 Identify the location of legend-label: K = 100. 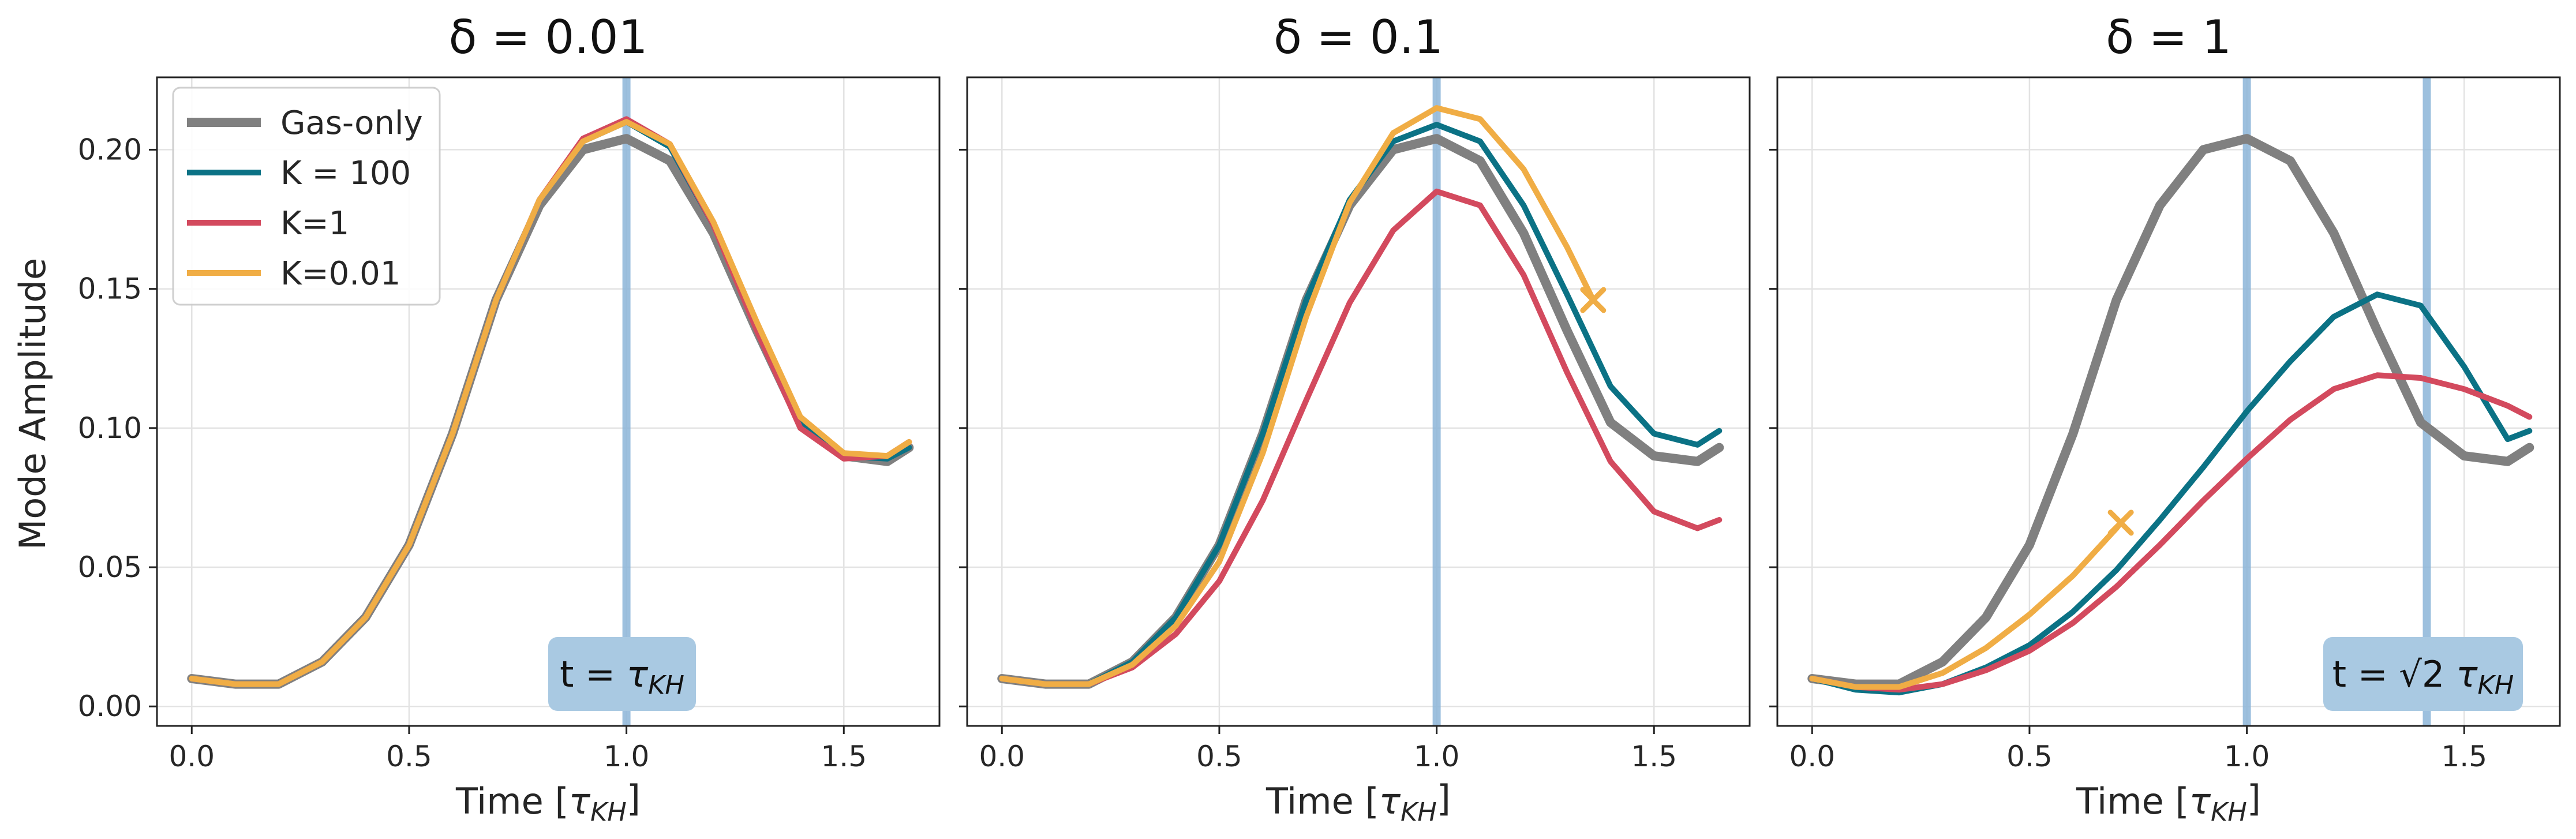
(345, 173).